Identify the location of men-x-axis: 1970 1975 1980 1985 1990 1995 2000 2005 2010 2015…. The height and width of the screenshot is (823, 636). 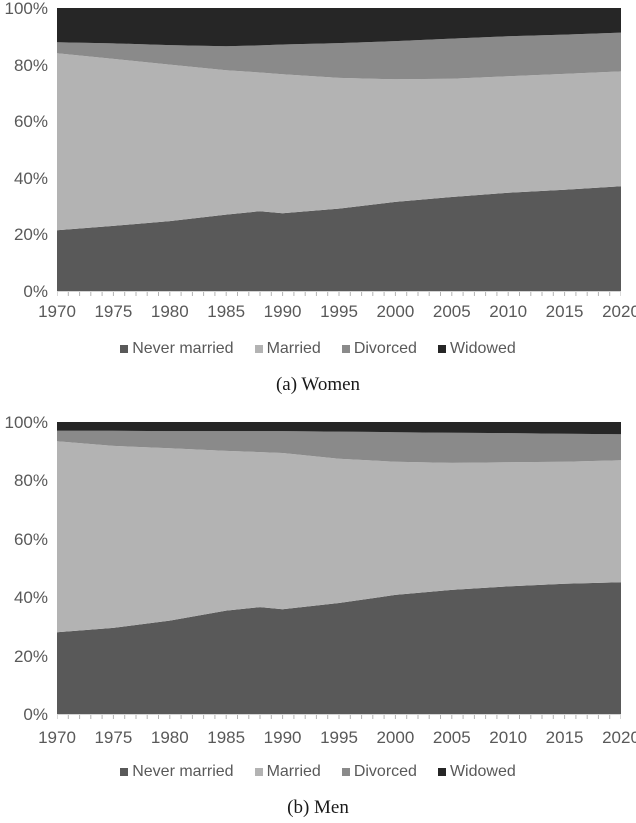
(337, 738).